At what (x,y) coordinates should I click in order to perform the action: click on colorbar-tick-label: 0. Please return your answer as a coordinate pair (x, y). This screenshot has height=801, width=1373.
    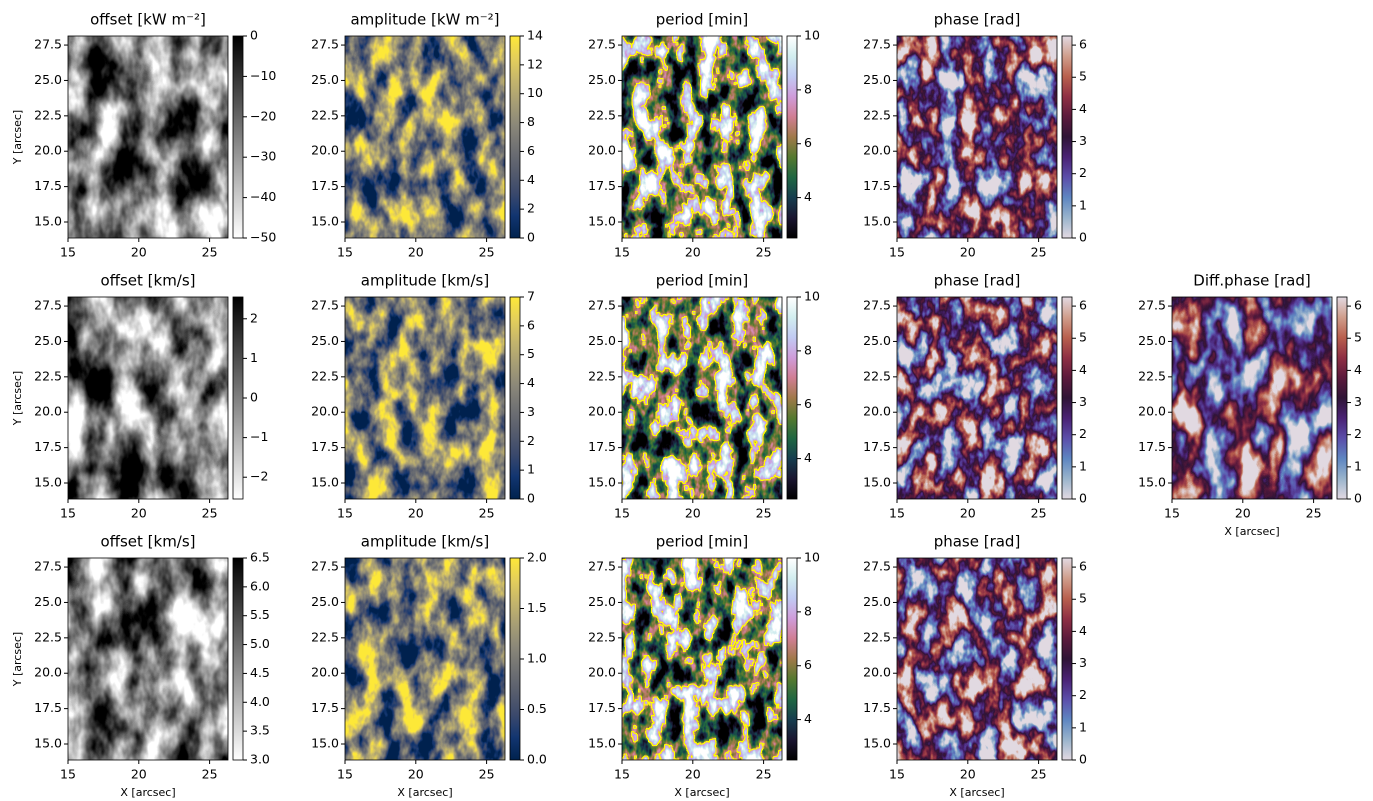
    Looking at the image, I should click on (531, 498).